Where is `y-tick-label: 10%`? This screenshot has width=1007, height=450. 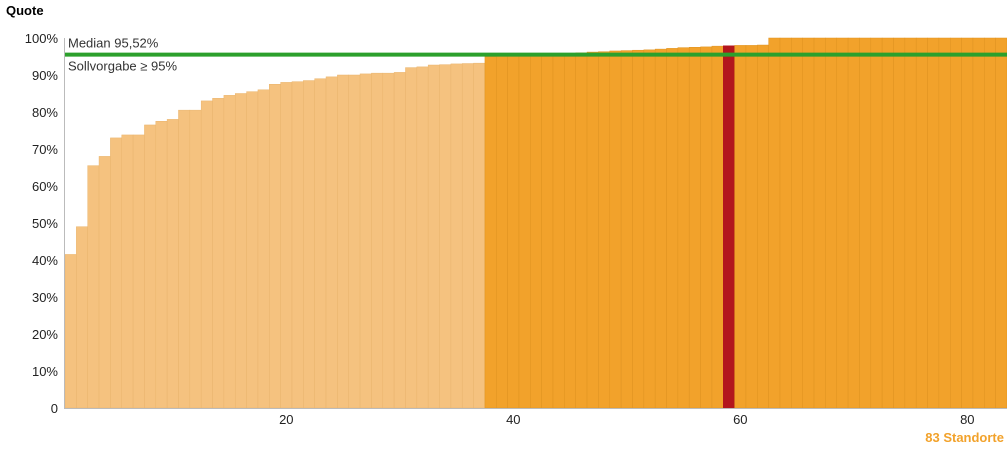
y-tick-label: 10% is located at coordinates (45, 371).